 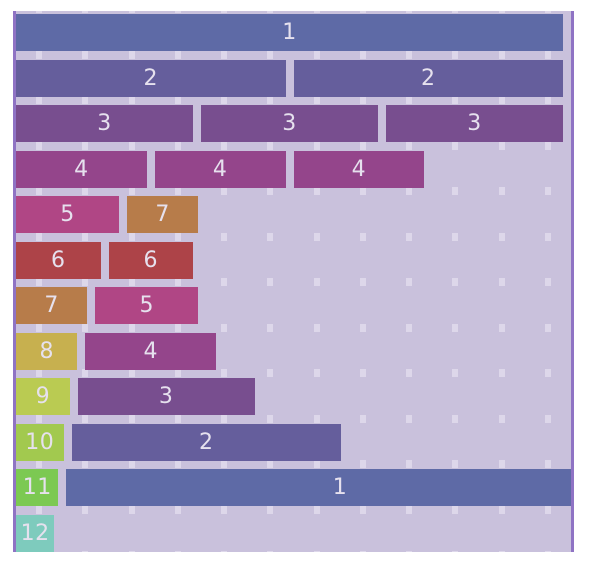 What do you see at coordinates (35, 533) in the screenshot?
I see `fraction-bar-12: 12` at bounding box center [35, 533].